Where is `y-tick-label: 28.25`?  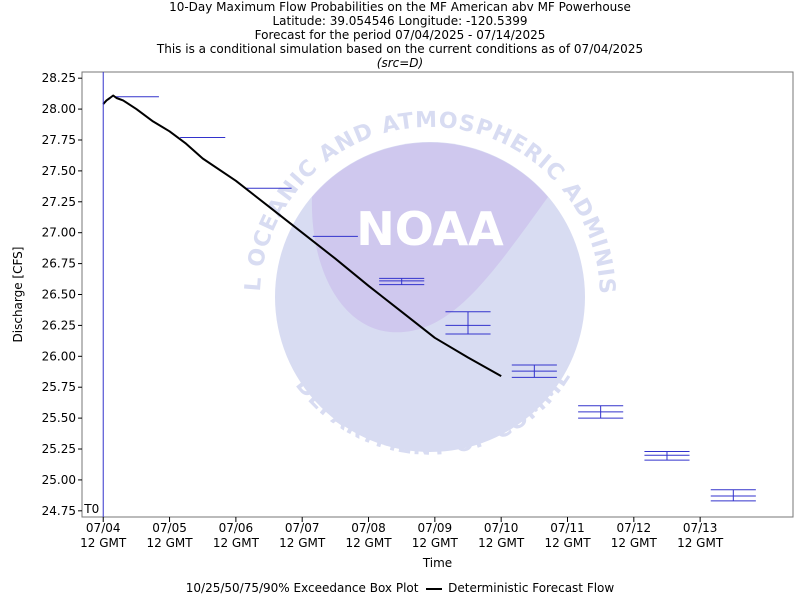 y-tick-label: 28.25 is located at coordinates (59, 78).